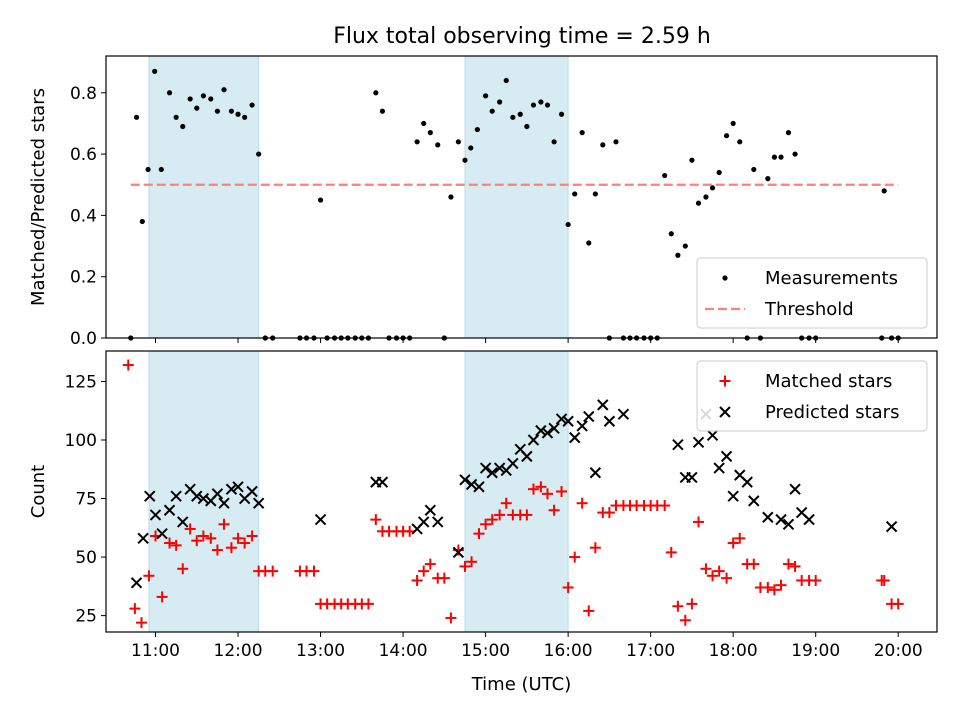 The width and height of the screenshot is (960, 720). Describe the element at coordinates (83, 94) in the screenshot. I see `y-tick-label: 0.8` at that location.